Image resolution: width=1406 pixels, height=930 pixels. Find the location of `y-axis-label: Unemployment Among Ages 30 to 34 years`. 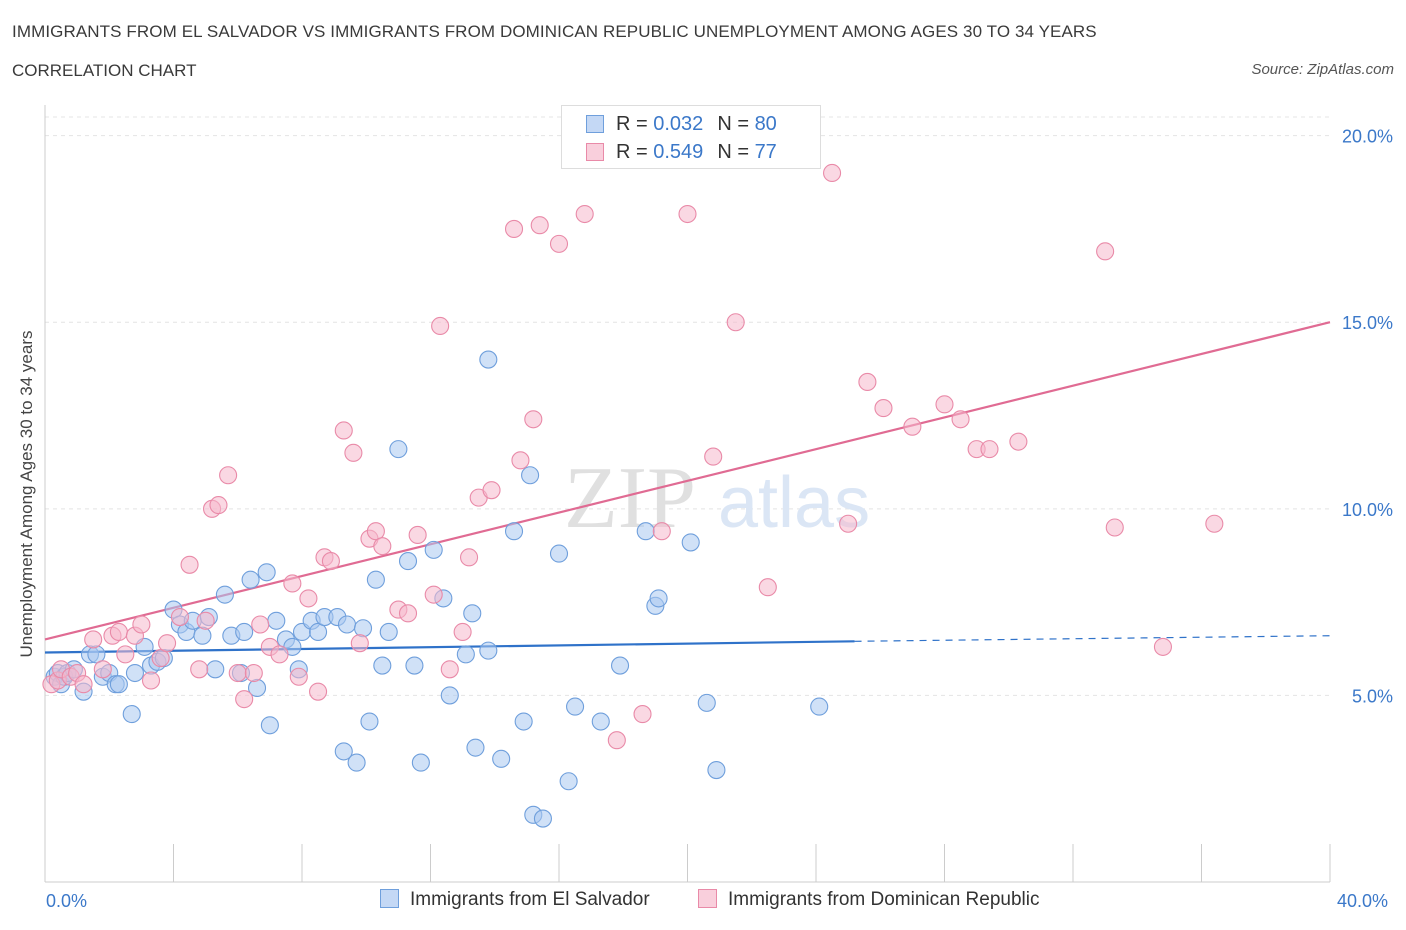

y-axis-label: Unemployment Among Ages 30 to 34 years is located at coordinates (26, 494).